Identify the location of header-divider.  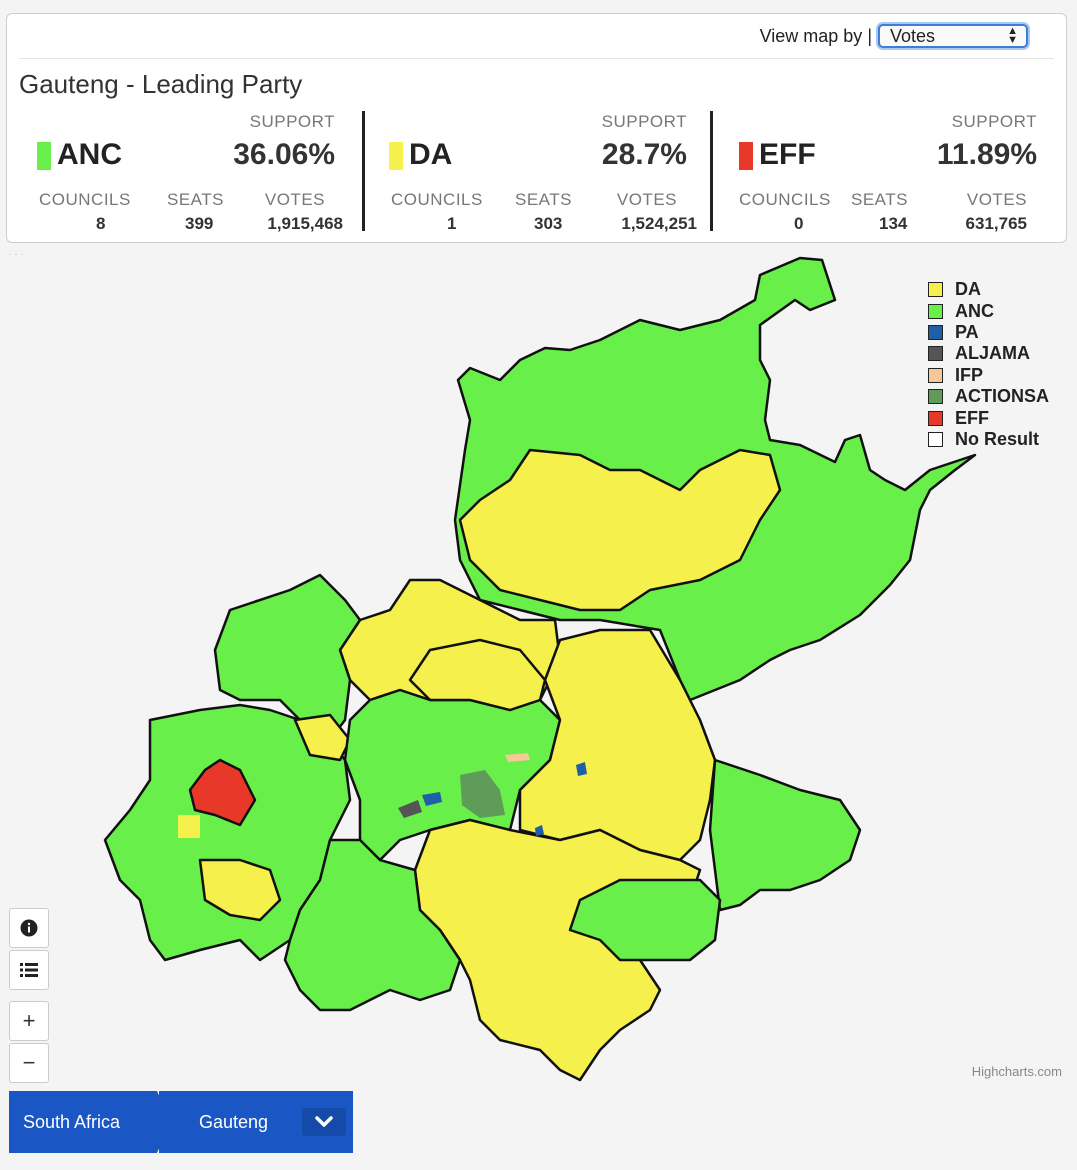
(536, 58).